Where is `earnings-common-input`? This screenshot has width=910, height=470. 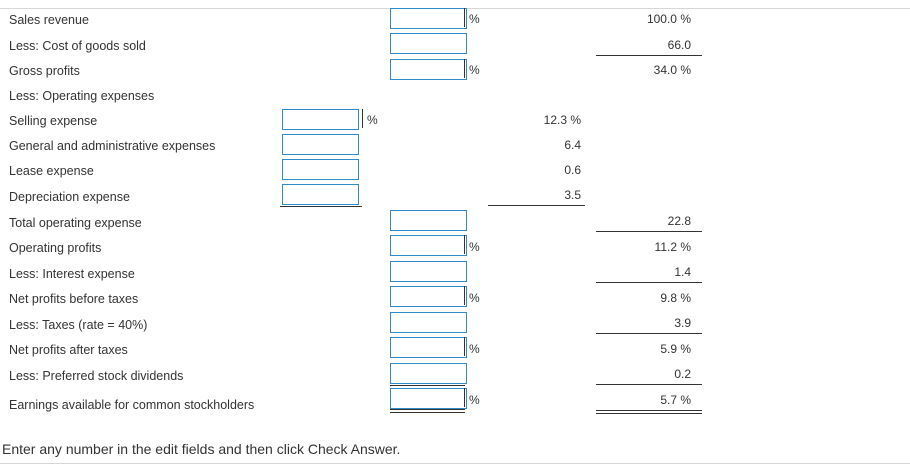 earnings-common-input is located at coordinates (428, 398).